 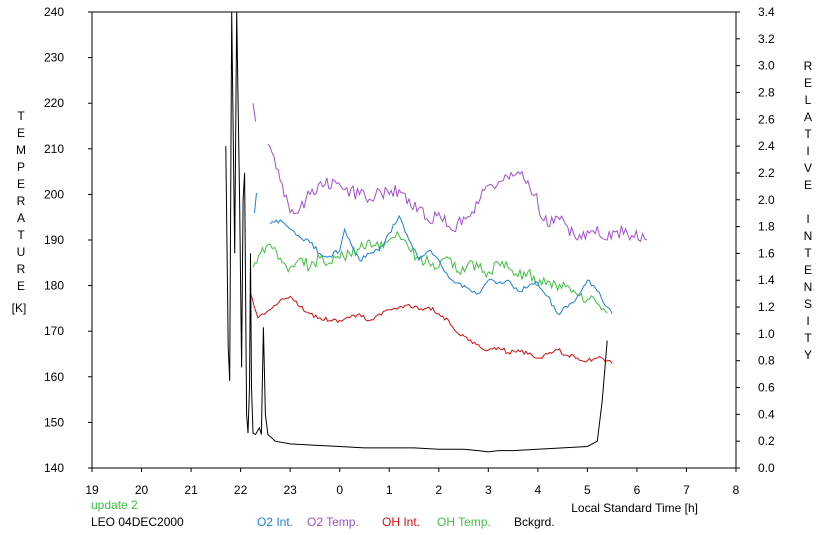 What do you see at coordinates (54, 331) in the screenshot?
I see `y-left-tick-label: 170` at bounding box center [54, 331].